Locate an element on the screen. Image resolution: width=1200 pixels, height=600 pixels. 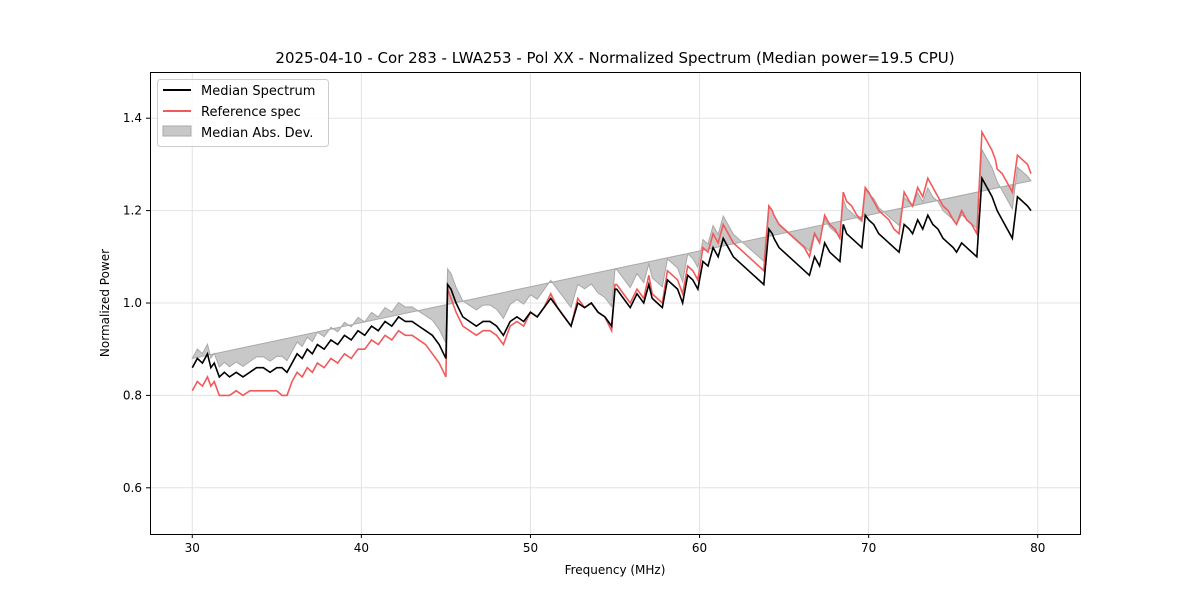
x-tick-label: 30 is located at coordinates (192, 548).